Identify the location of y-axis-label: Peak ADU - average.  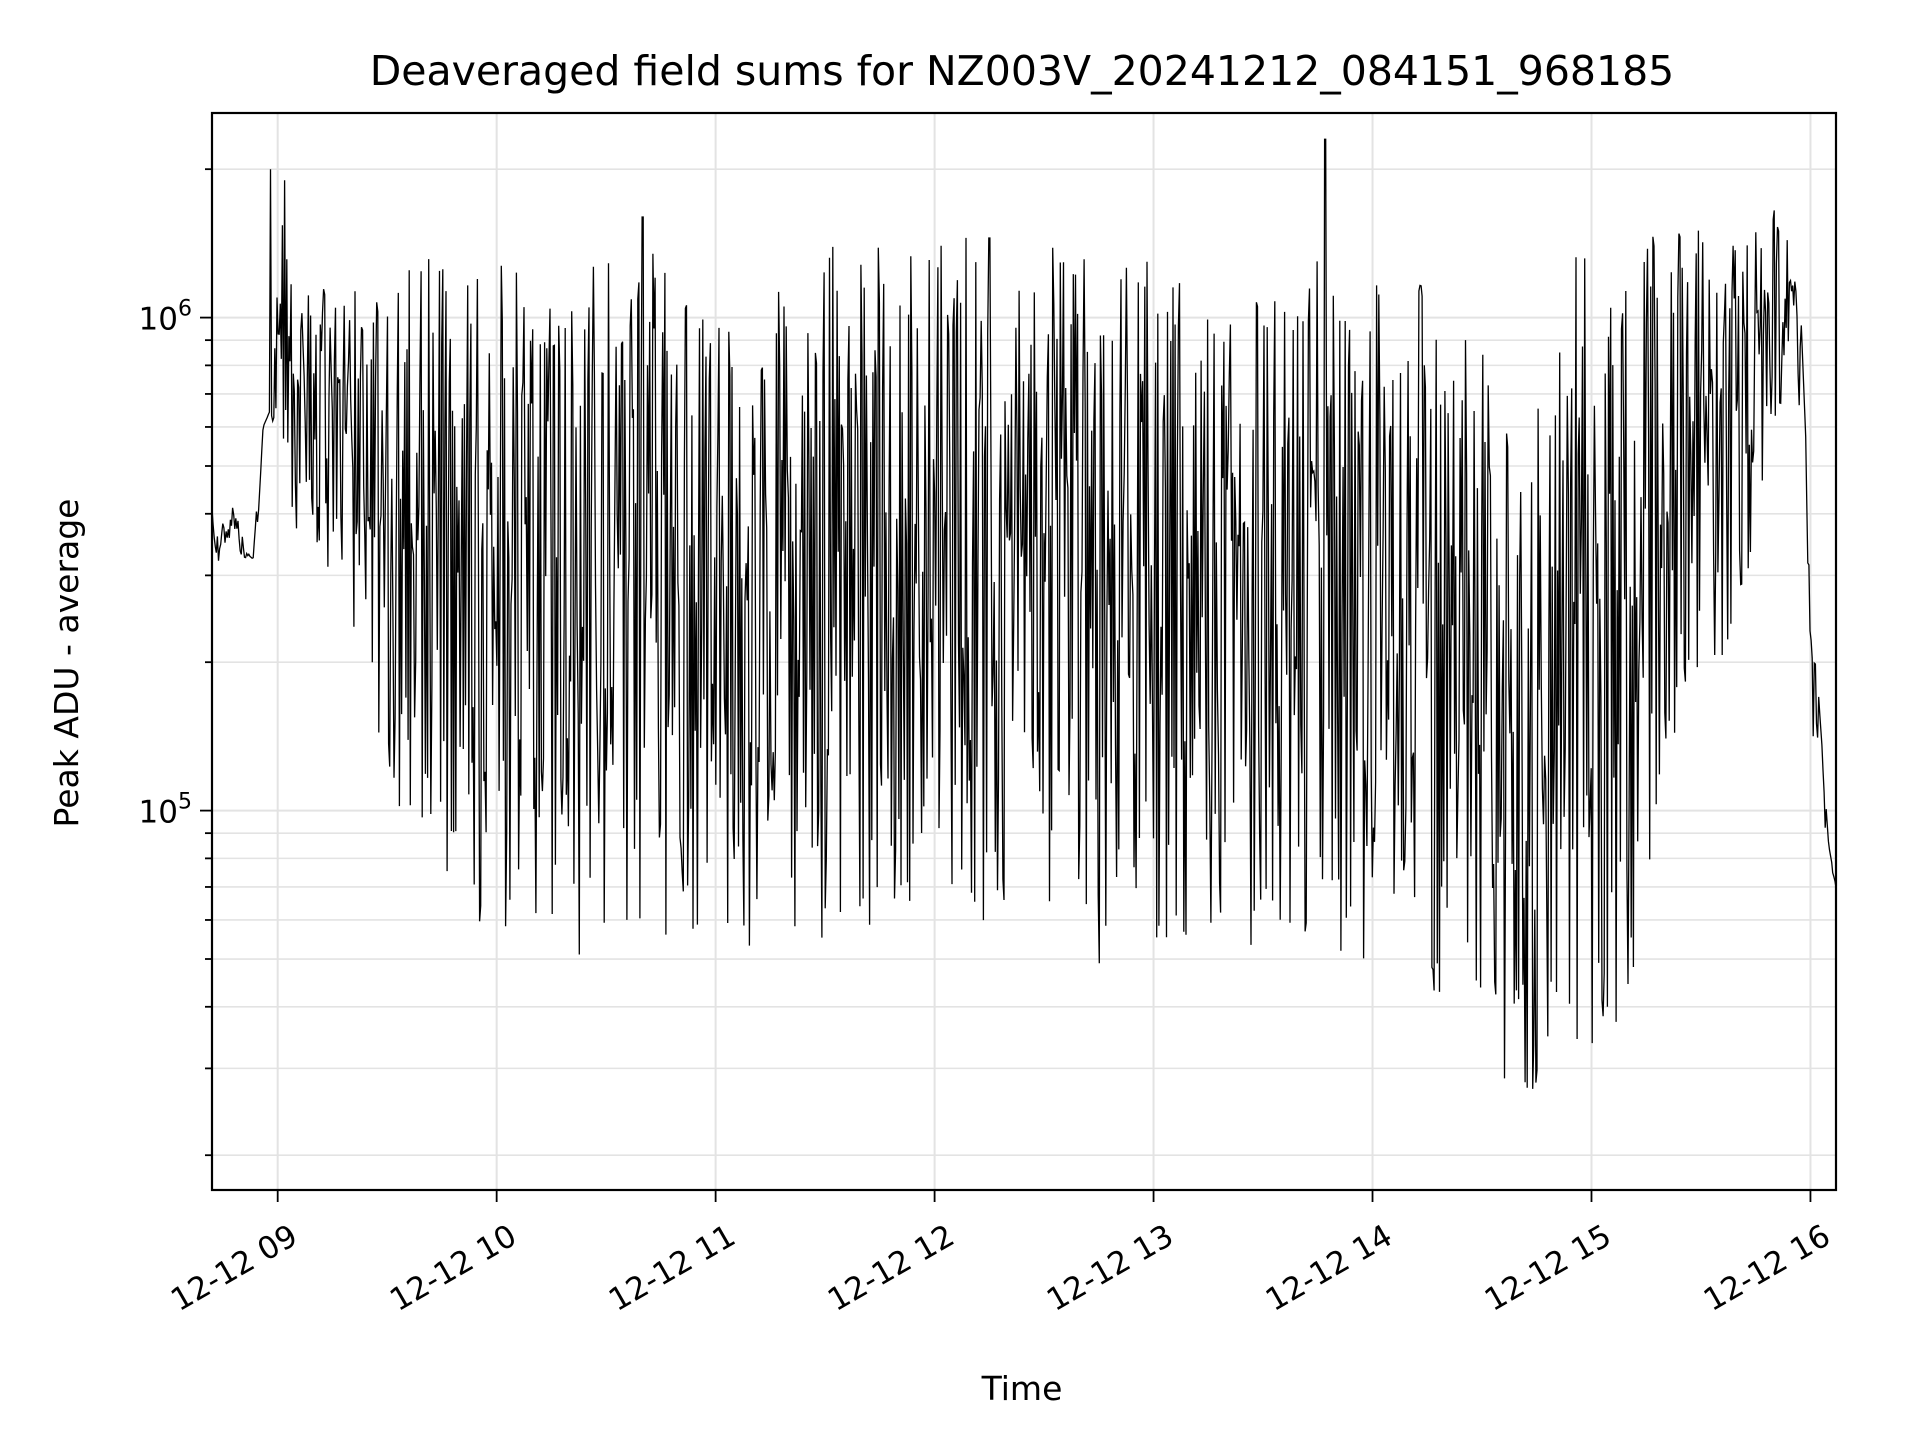
(66, 663).